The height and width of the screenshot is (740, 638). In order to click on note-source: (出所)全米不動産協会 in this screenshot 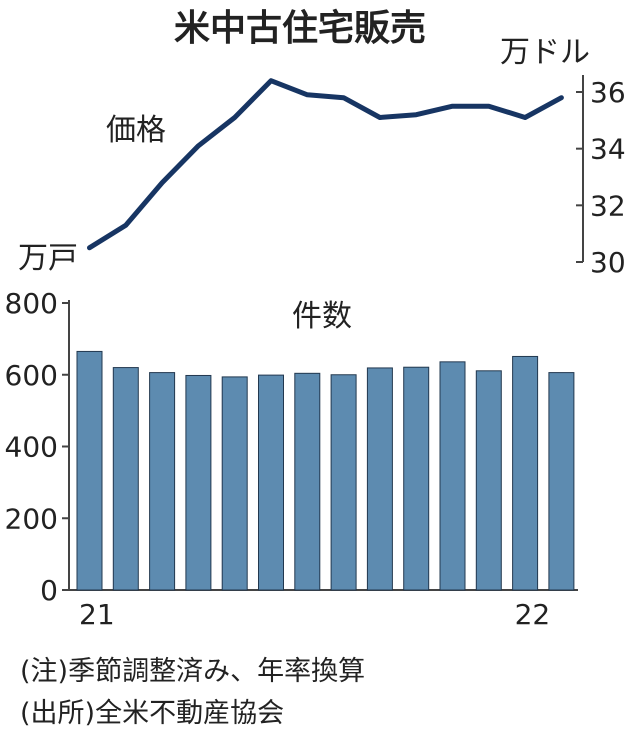, I will do `click(152, 713)`.